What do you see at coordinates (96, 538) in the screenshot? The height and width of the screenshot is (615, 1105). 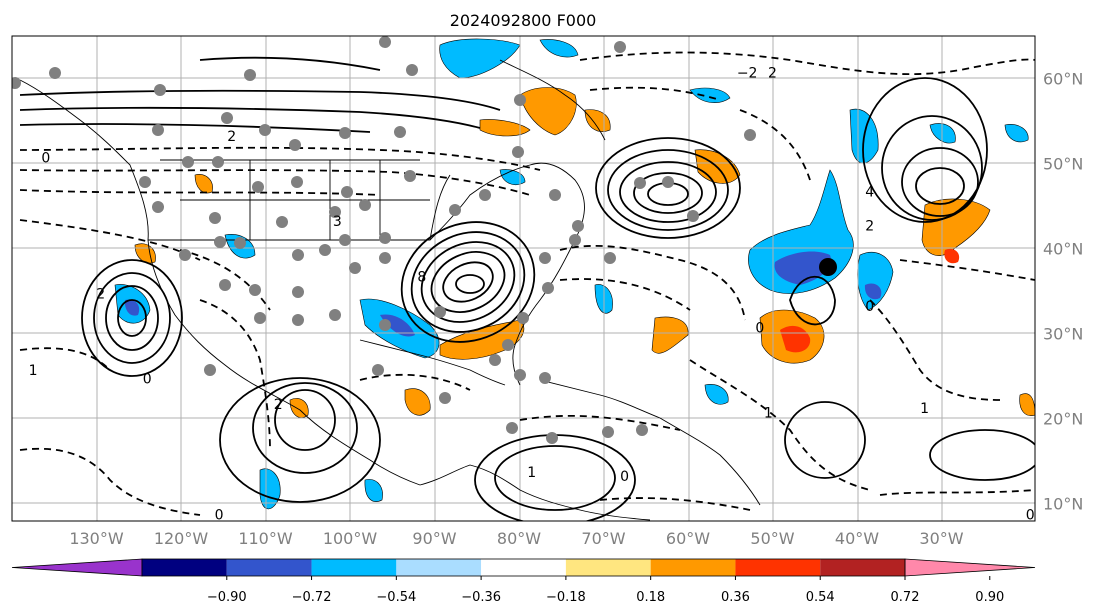 I see `longitude-label: 130°W` at bounding box center [96, 538].